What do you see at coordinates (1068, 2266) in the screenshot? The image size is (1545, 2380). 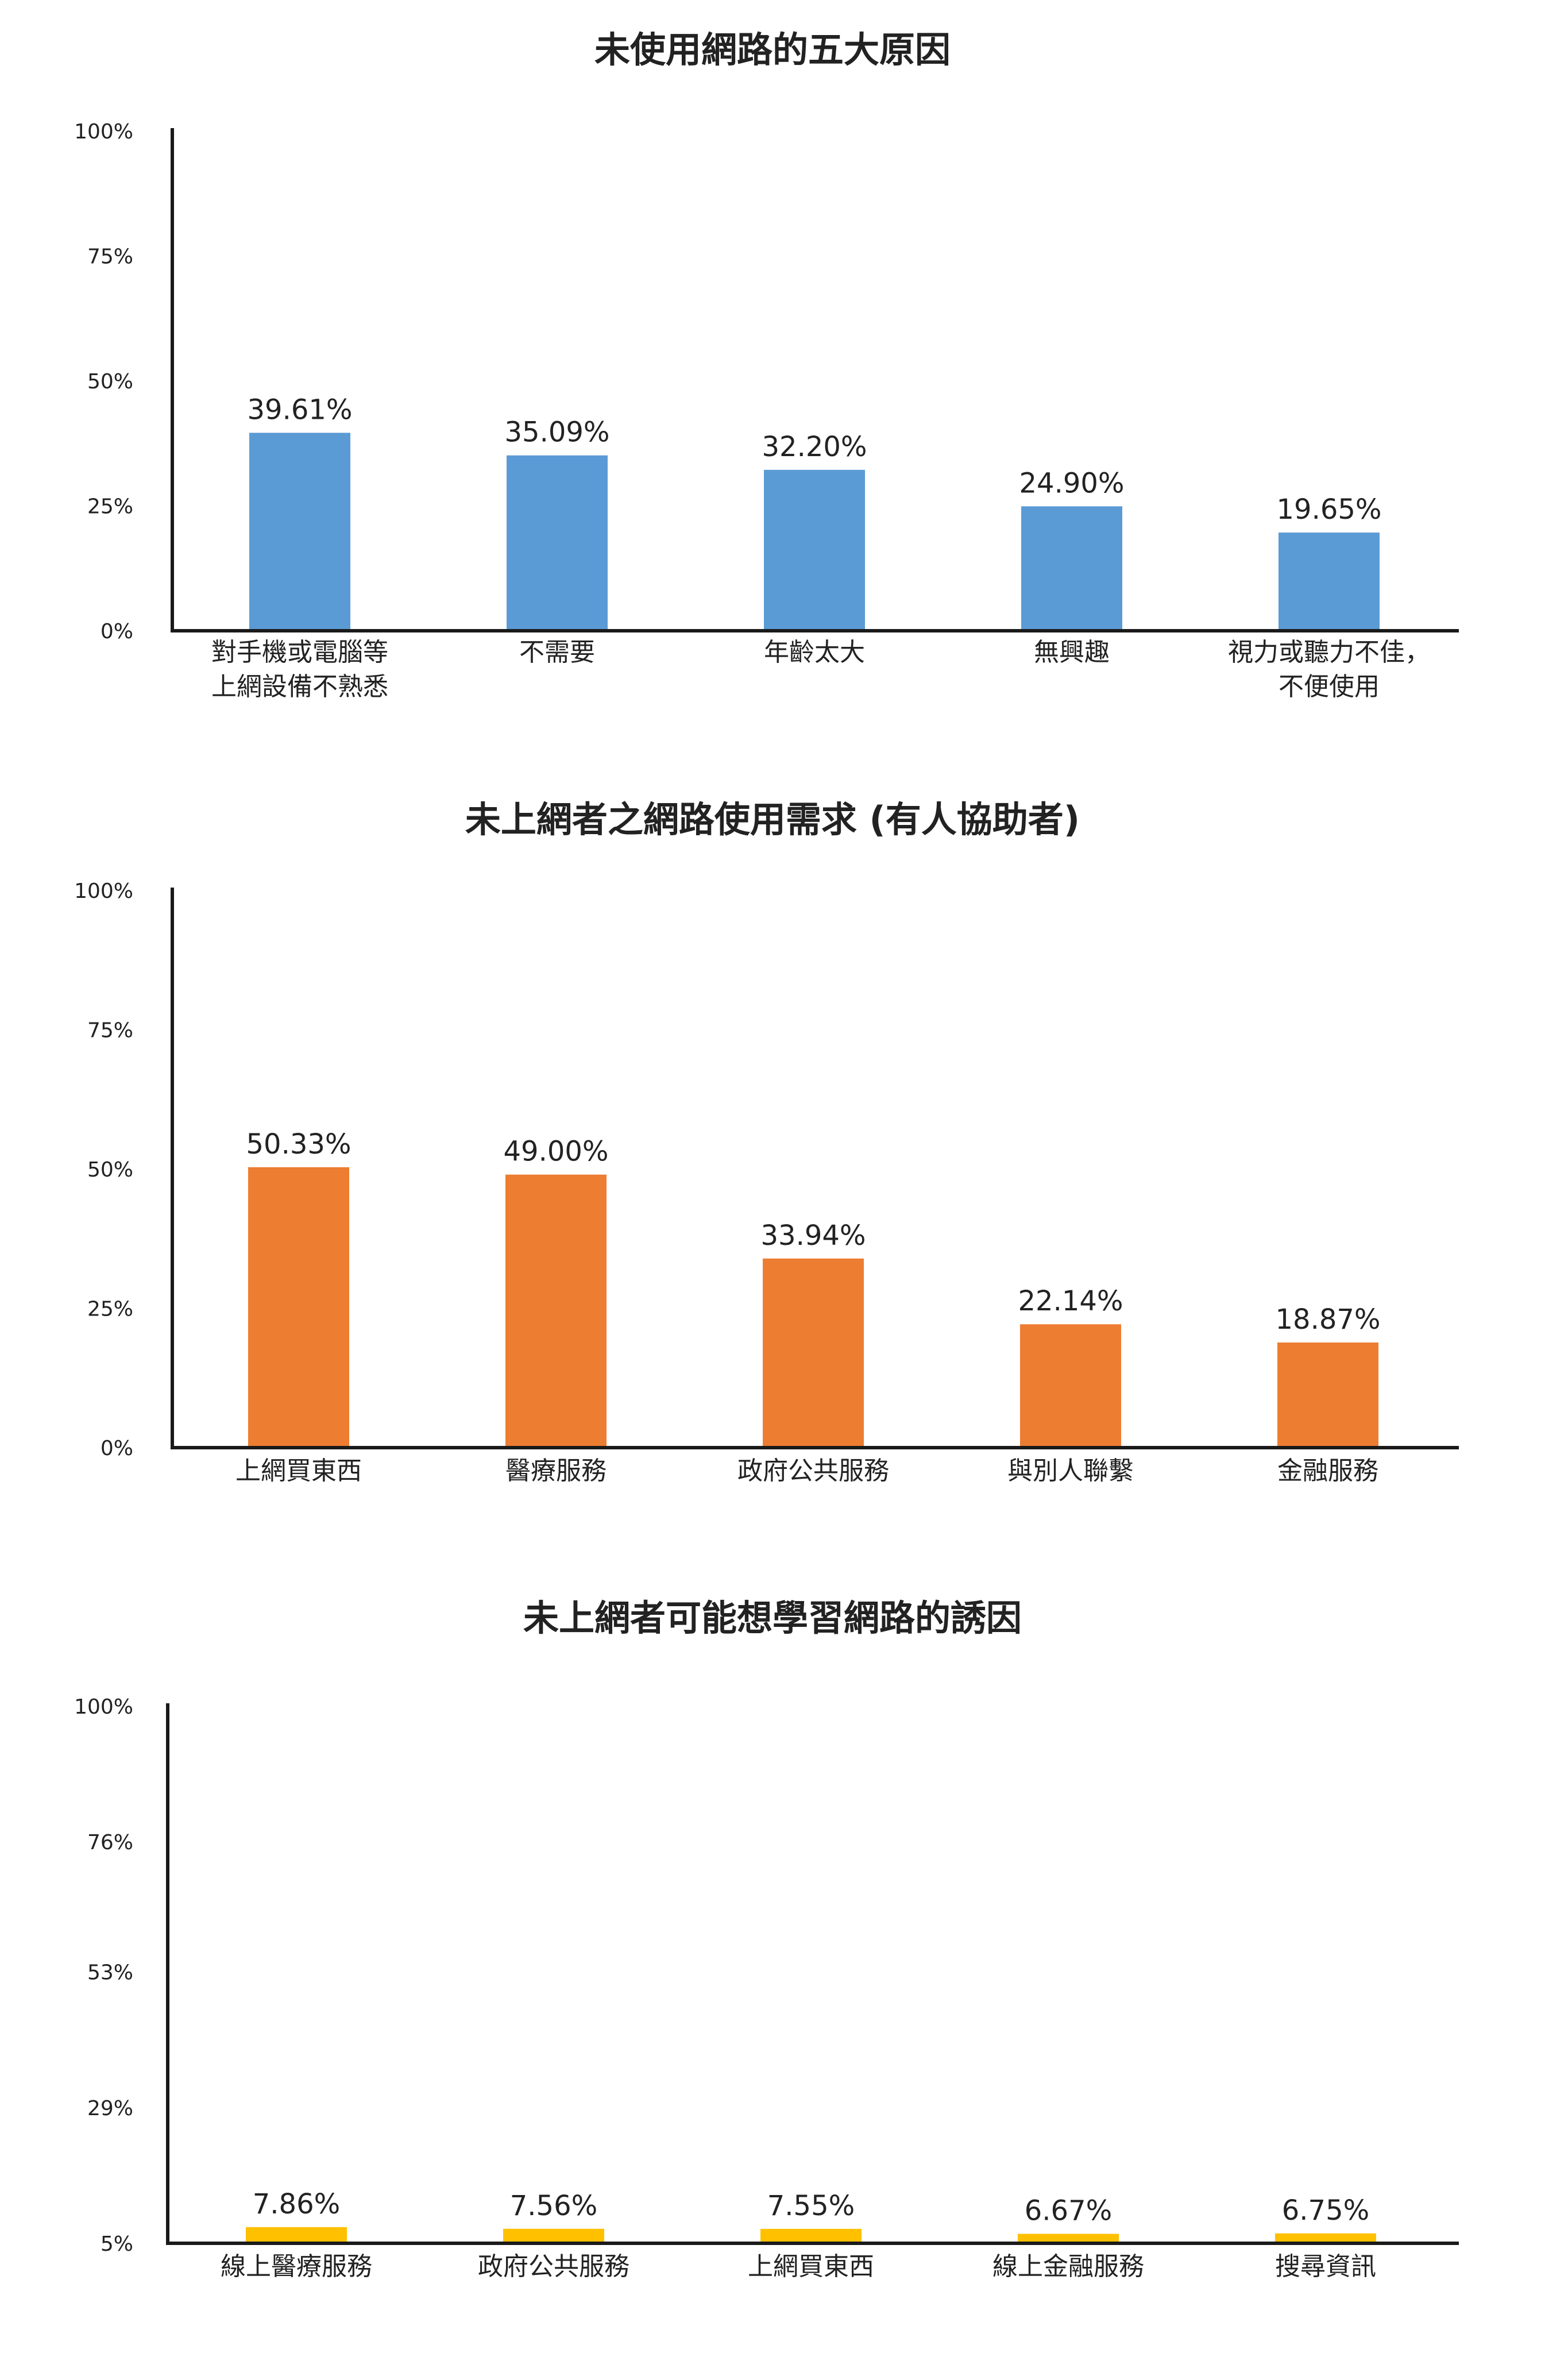 I see `x-tick-label: 線上金融服務` at bounding box center [1068, 2266].